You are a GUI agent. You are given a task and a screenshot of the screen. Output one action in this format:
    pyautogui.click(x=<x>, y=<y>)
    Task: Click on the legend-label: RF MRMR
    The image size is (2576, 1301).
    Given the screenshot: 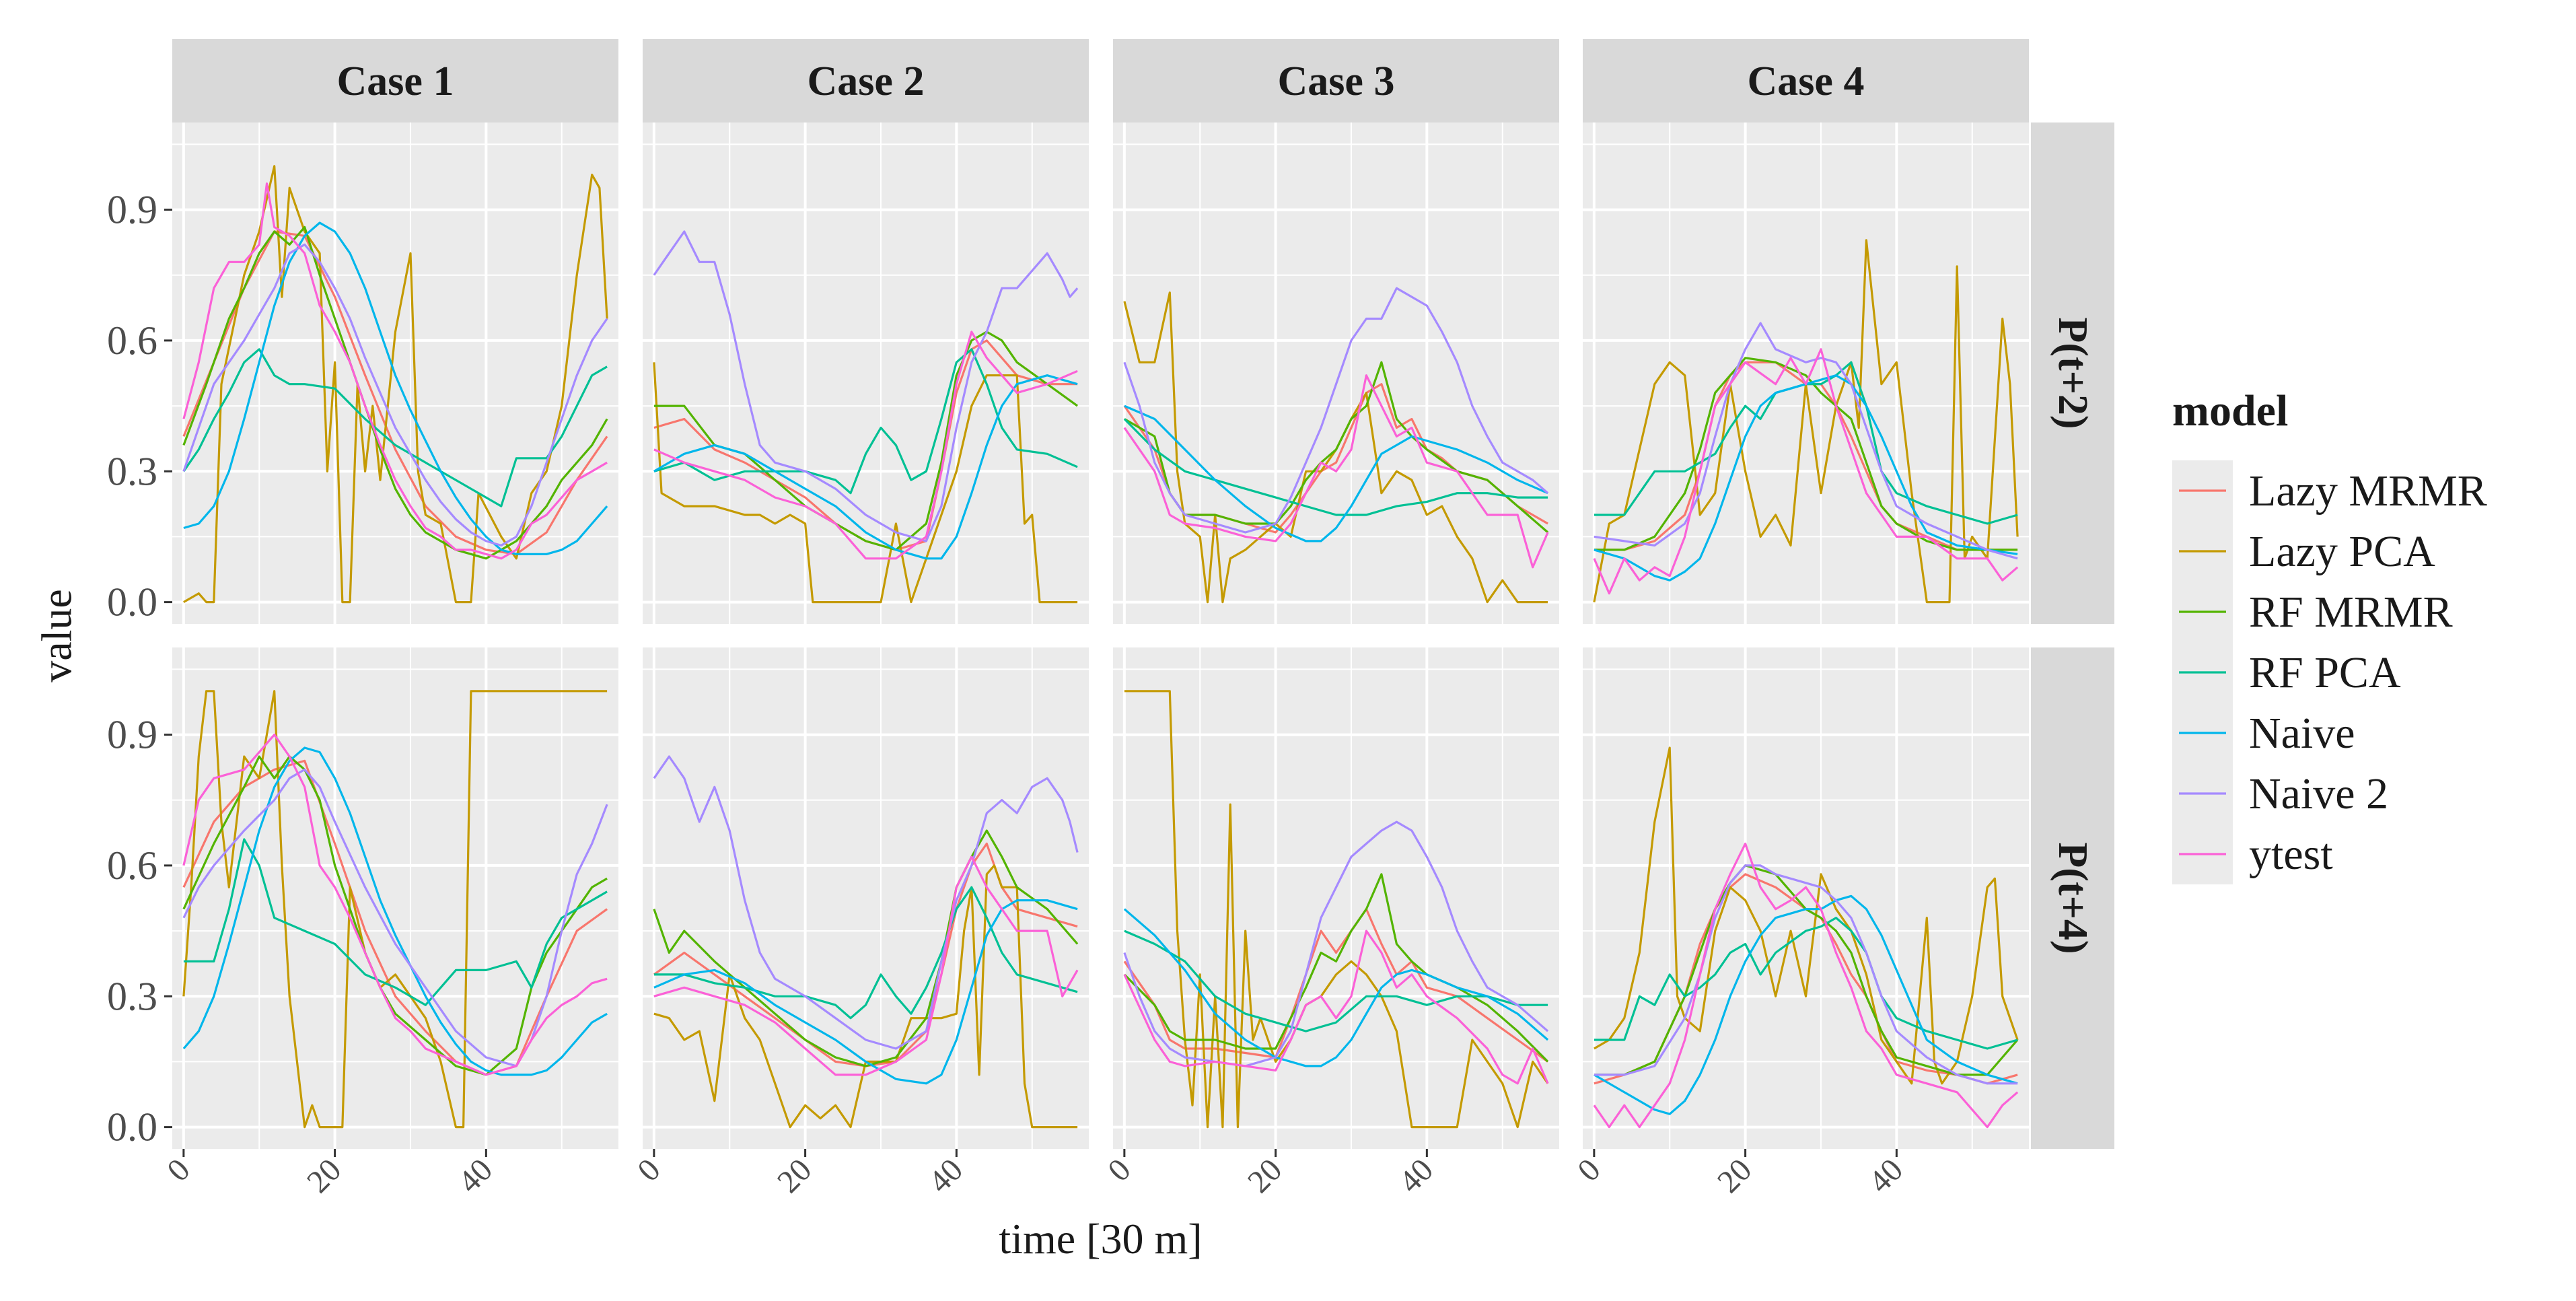 What is the action you would take?
    pyautogui.click(x=2351, y=612)
    